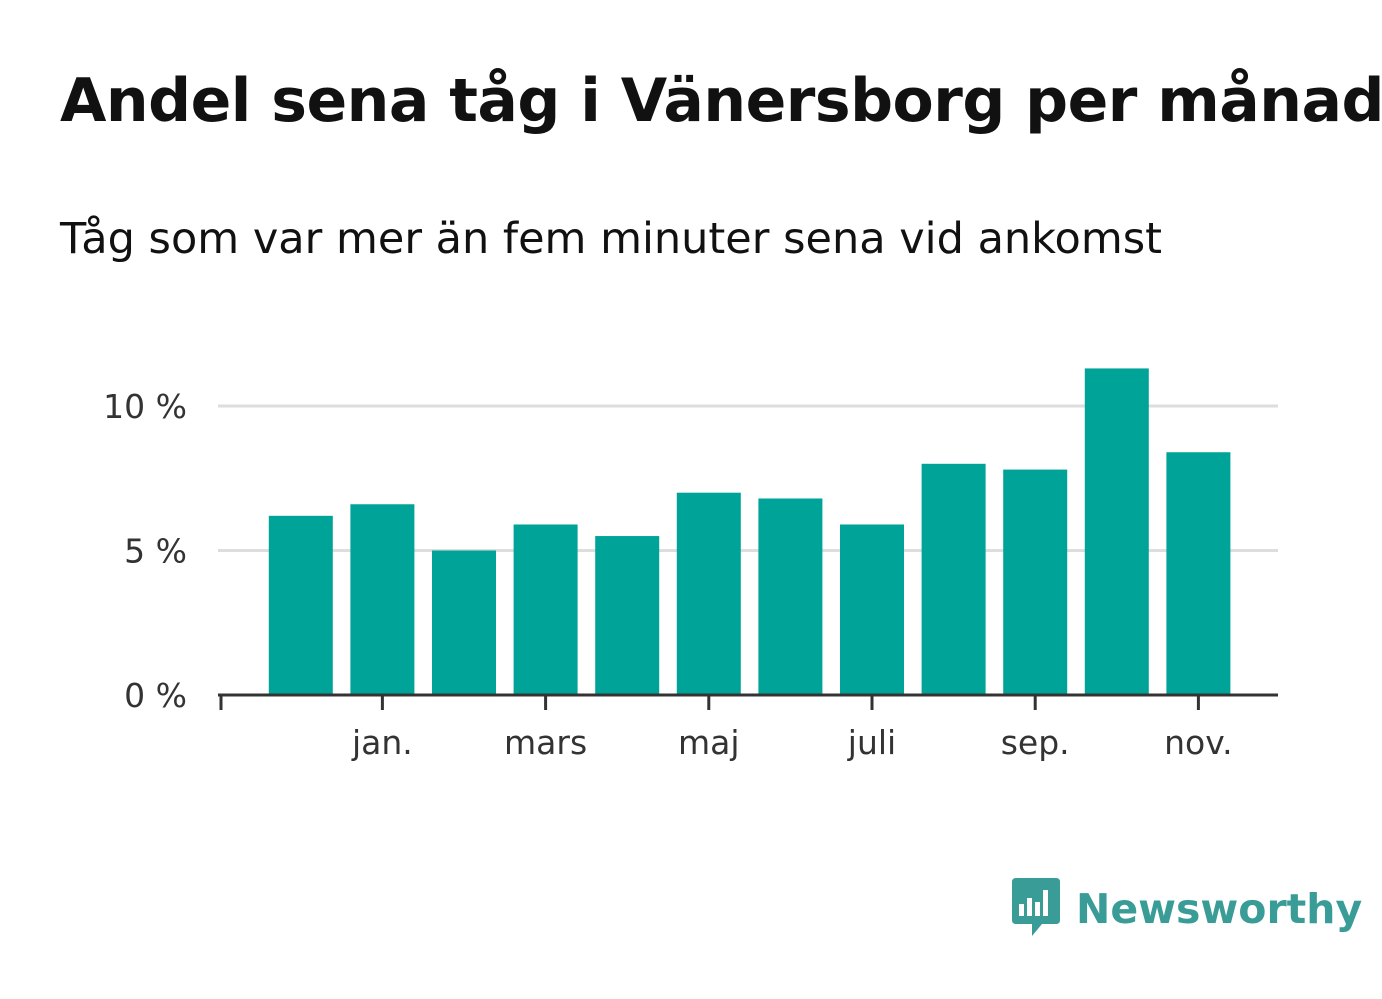 This screenshot has width=1382, height=999. I want to click on bar-juni, so click(790, 596).